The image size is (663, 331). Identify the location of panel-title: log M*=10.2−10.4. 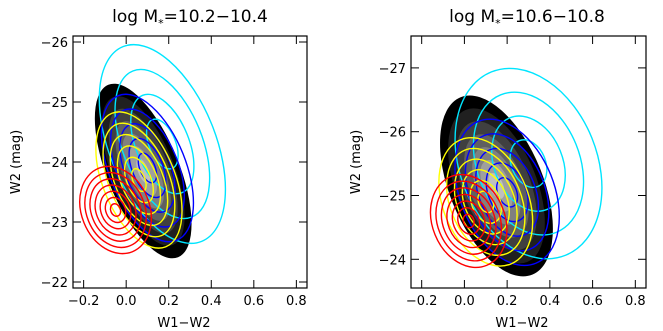
(190, 18).